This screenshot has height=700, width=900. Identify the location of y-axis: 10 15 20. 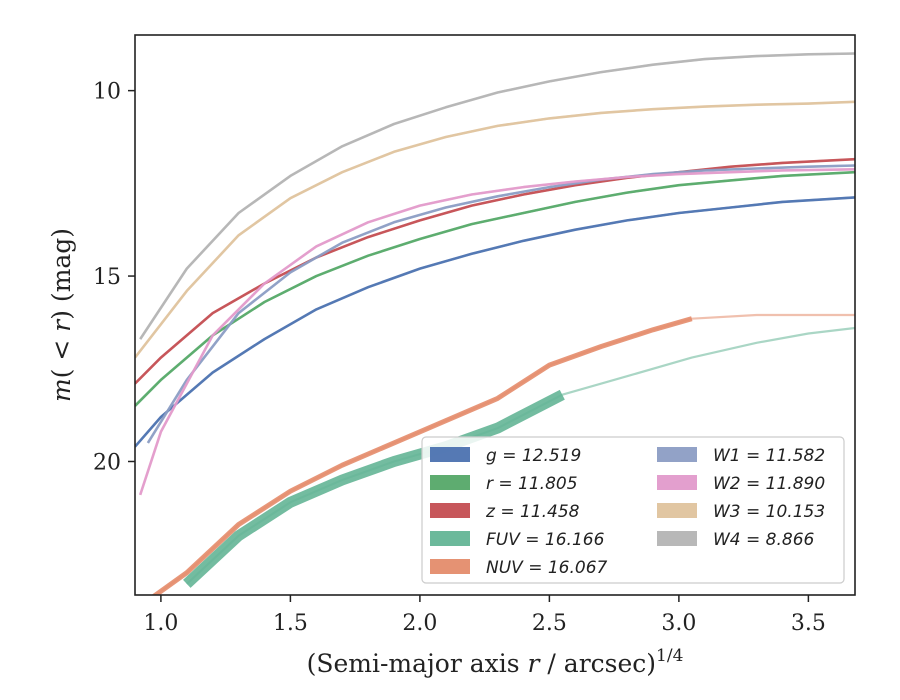
(114, 277).